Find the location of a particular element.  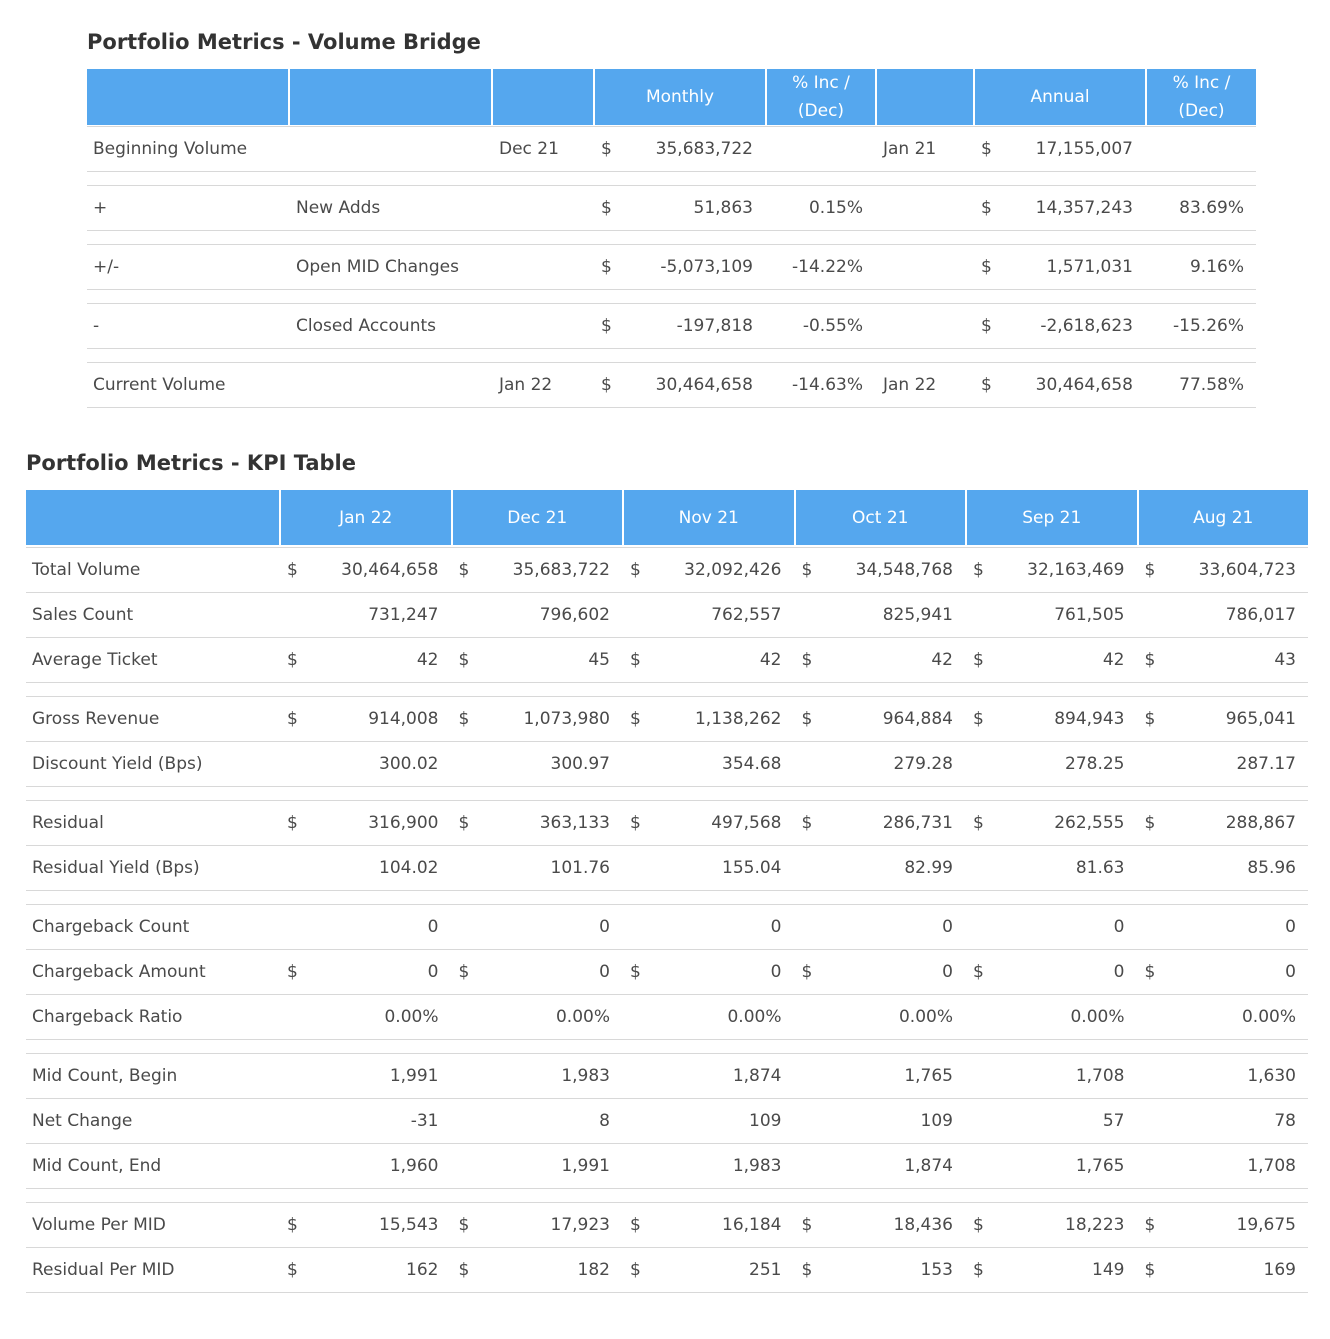

value: 35,683,722 is located at coordinates (561, 570).